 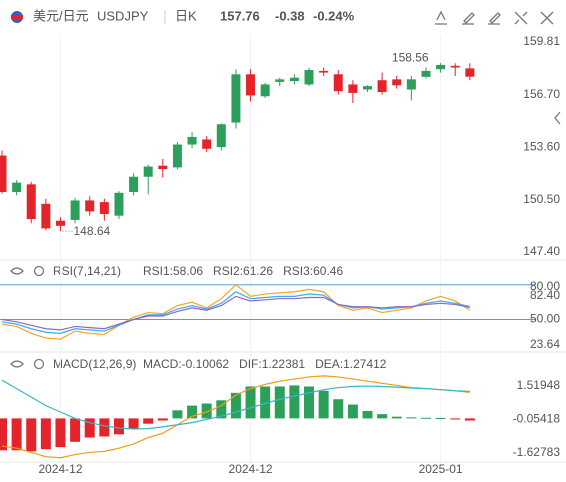 What do you see at coordinates (541, 146) in the screenshot?
I see `y-tick-label: 153.60` at bounding box center [541, 146].